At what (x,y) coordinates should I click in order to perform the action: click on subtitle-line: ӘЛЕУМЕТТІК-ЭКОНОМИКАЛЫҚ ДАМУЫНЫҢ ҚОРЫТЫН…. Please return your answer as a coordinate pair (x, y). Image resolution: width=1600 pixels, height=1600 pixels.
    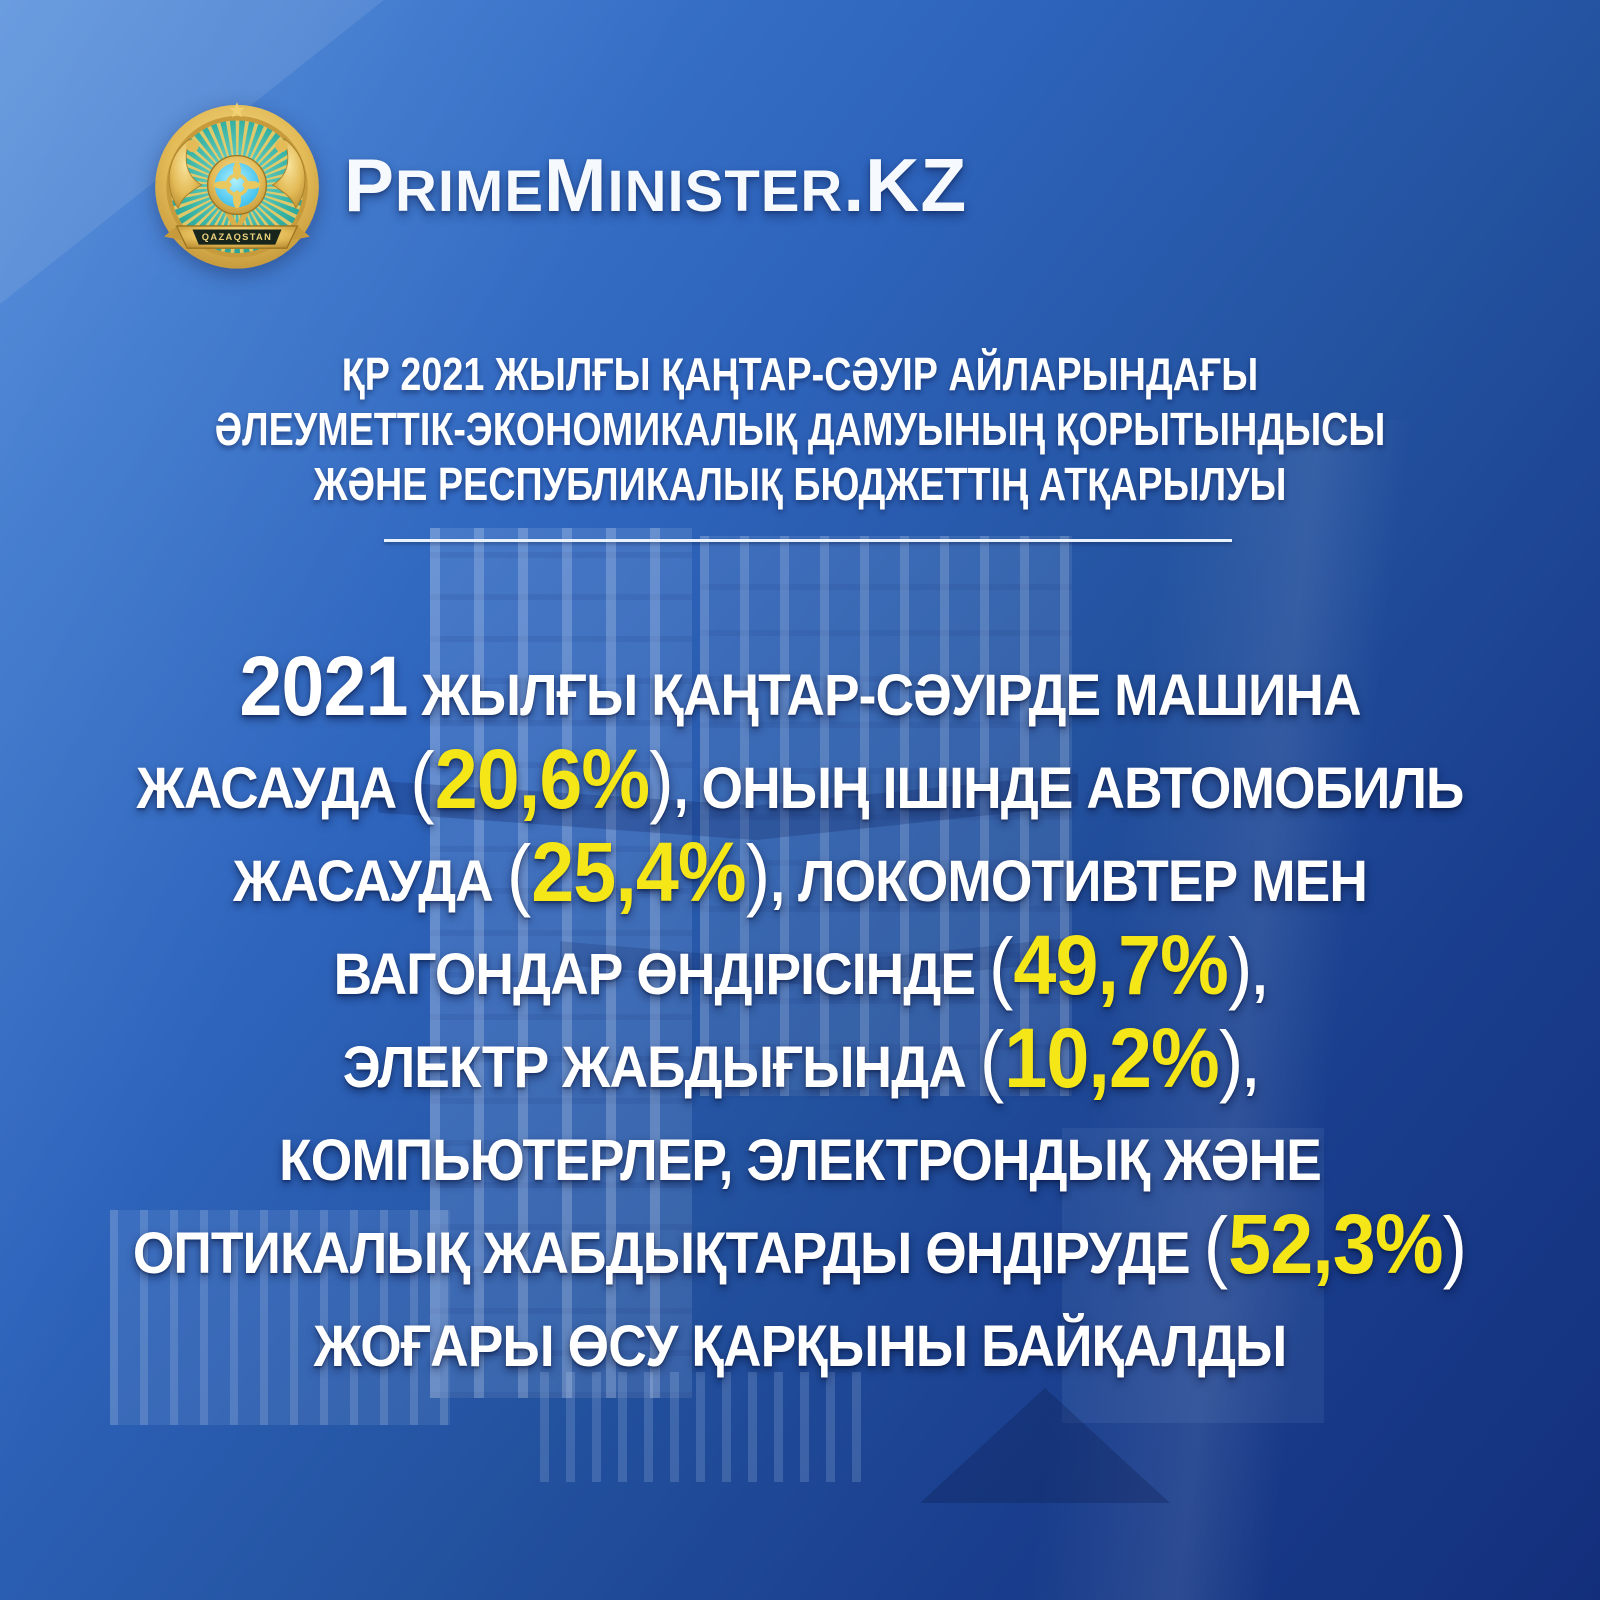
    Looking at the image, I should click on (800, 429).